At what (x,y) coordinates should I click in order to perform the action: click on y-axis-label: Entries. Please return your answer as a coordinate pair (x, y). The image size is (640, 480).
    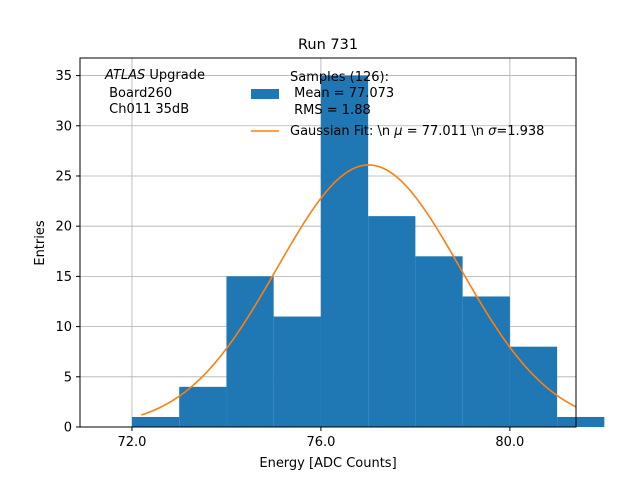
    Looking at the image, I should click on (40, 243).